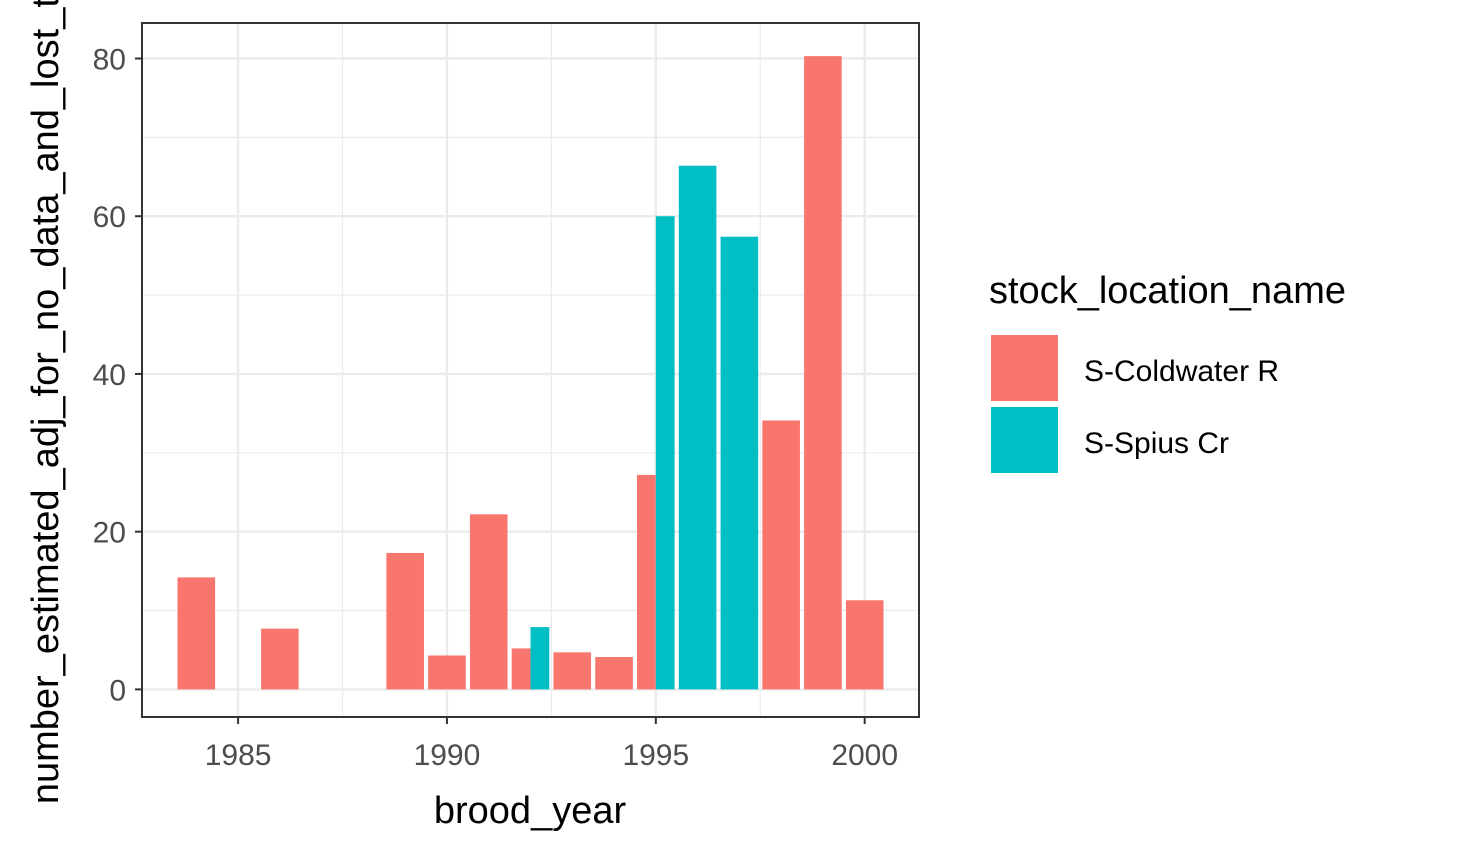 This screenshot has width=1471, height=856. What do you see at coordinates (1156, 443) in the screenshot?
I see `legend-label: S-Spius Cr` at bounding box center [1156, 443].